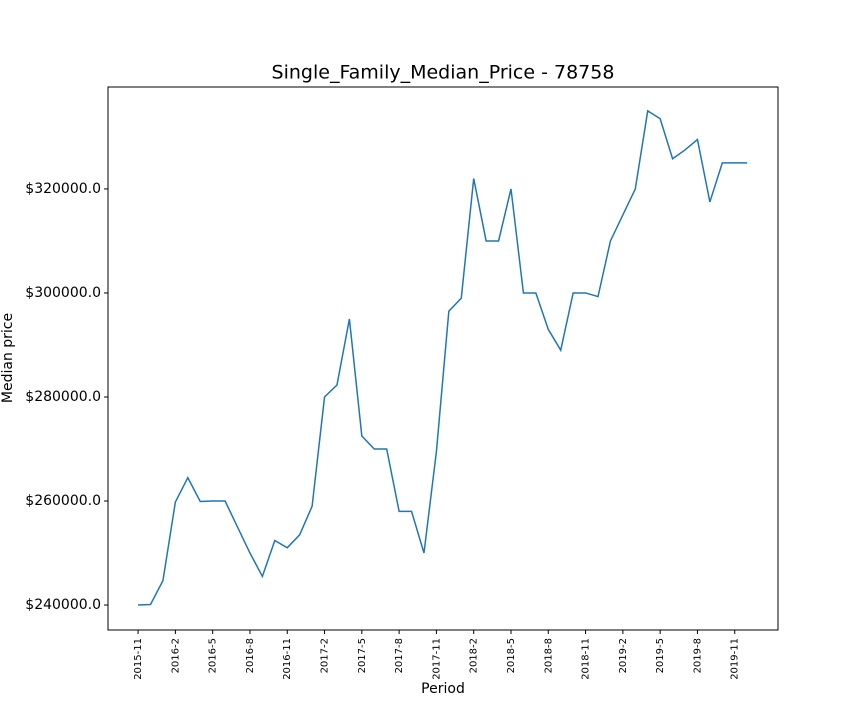 This screenshot has height=720, width=864. Describe the element at coordinates (325, 655) in the screenshot. I see `x-tick-label: 2017-2` at that location.